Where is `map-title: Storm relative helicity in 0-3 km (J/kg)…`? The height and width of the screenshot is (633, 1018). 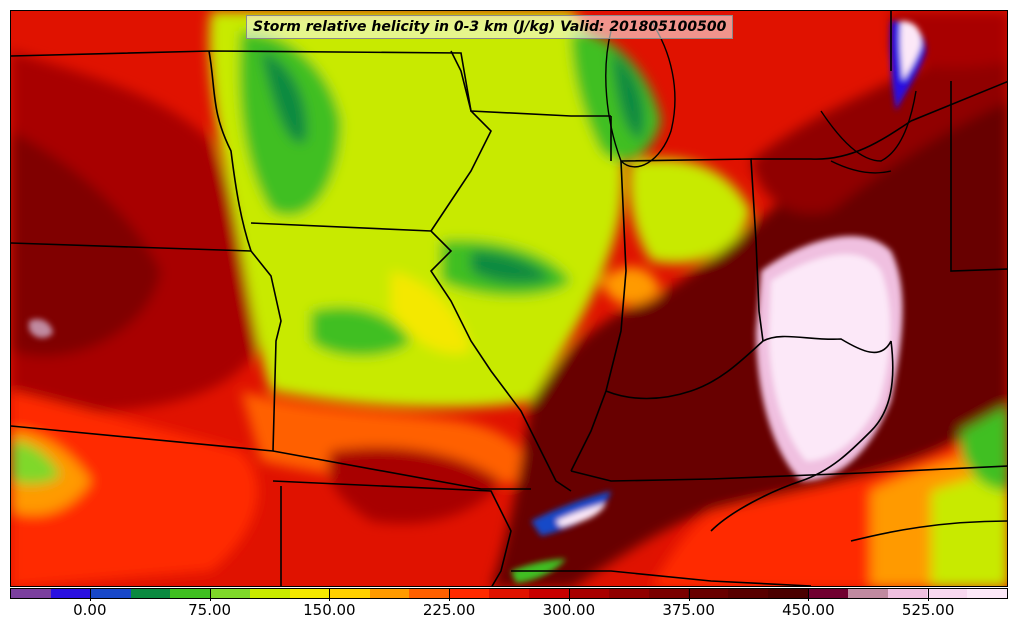 map-title: Storm relative helicity in 0-3 km (J/kg)… is located at coordinates (490, 27).